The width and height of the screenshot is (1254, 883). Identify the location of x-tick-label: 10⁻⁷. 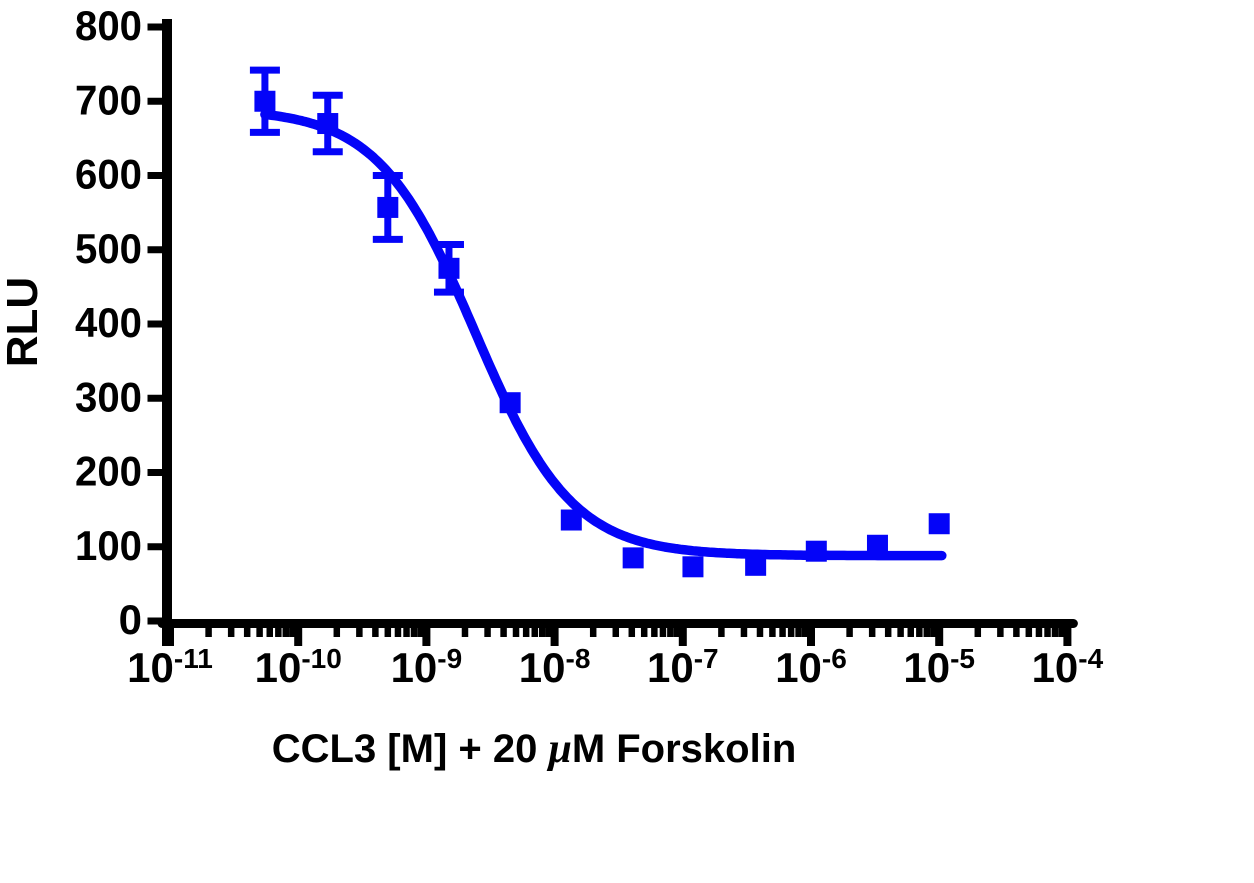
(683, 667).